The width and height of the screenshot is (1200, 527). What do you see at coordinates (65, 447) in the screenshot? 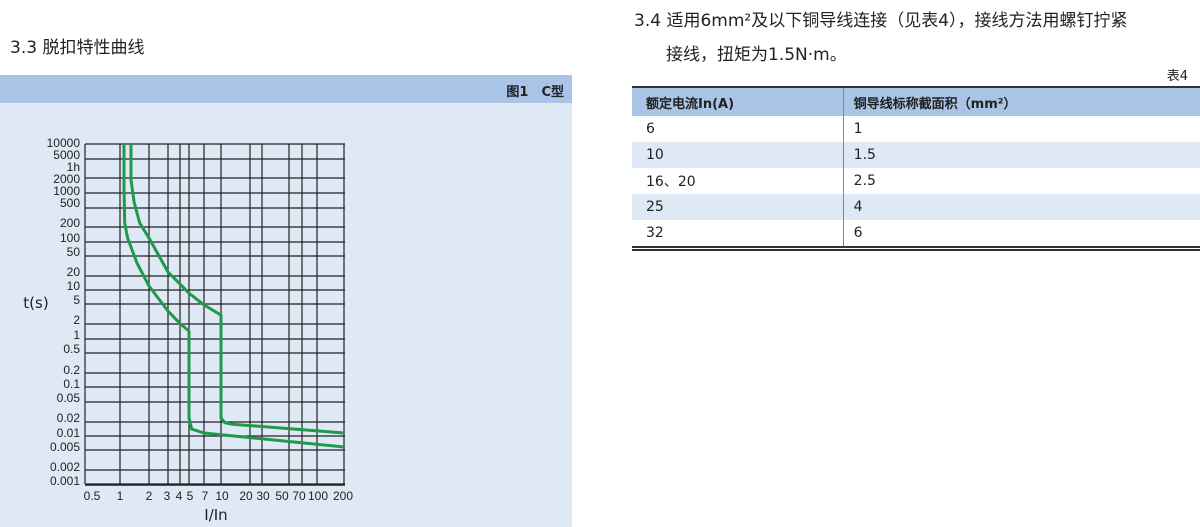
I see `y-tick-label: 0.005` at bounding box center [65, 447].